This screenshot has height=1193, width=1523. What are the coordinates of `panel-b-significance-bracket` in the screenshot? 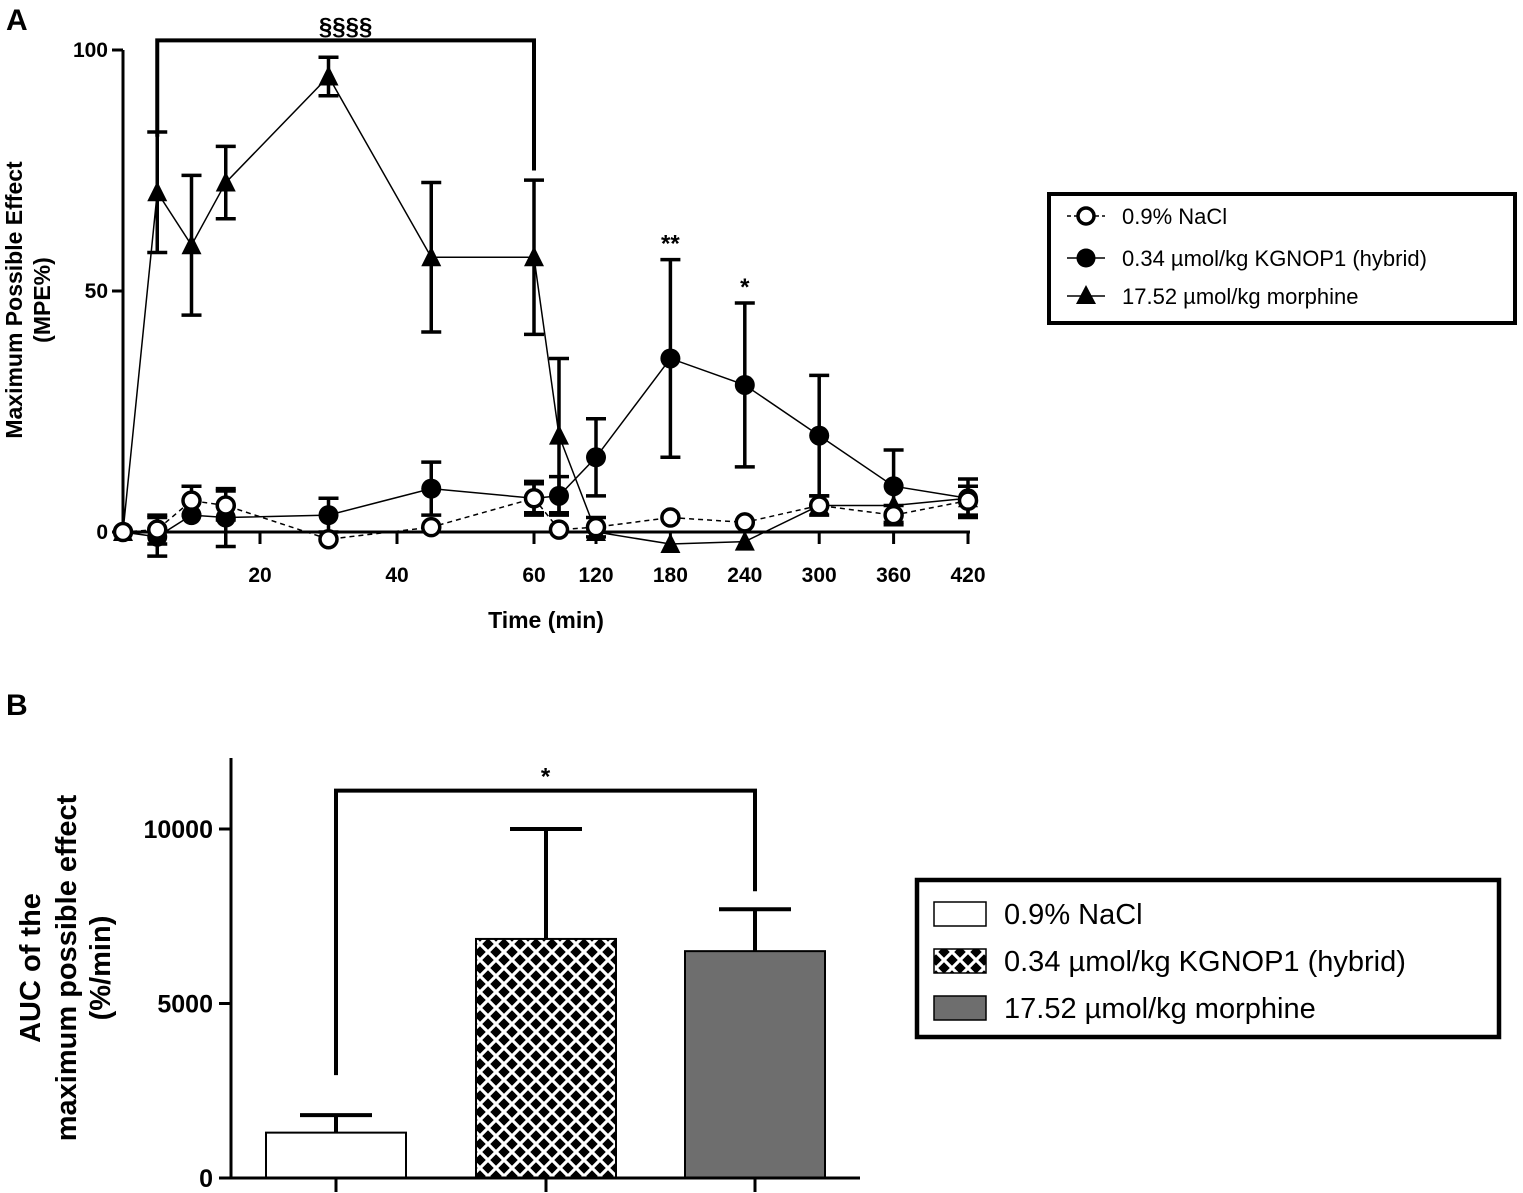 It's located at (545, 932).